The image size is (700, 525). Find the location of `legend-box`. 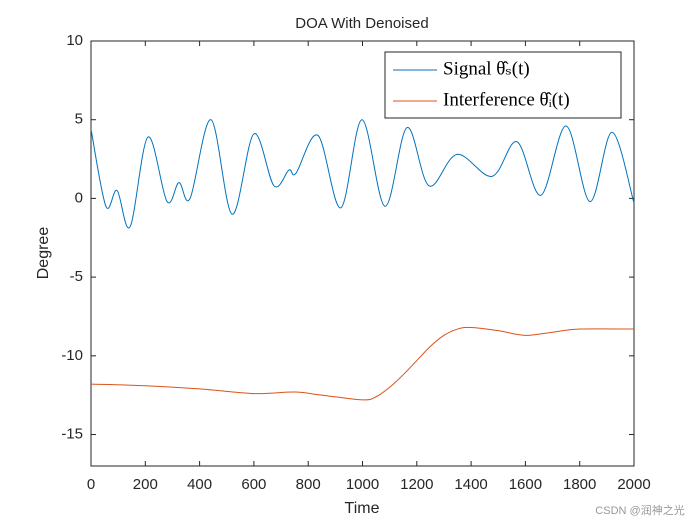

legend-box is located at coordinates (503, 85).